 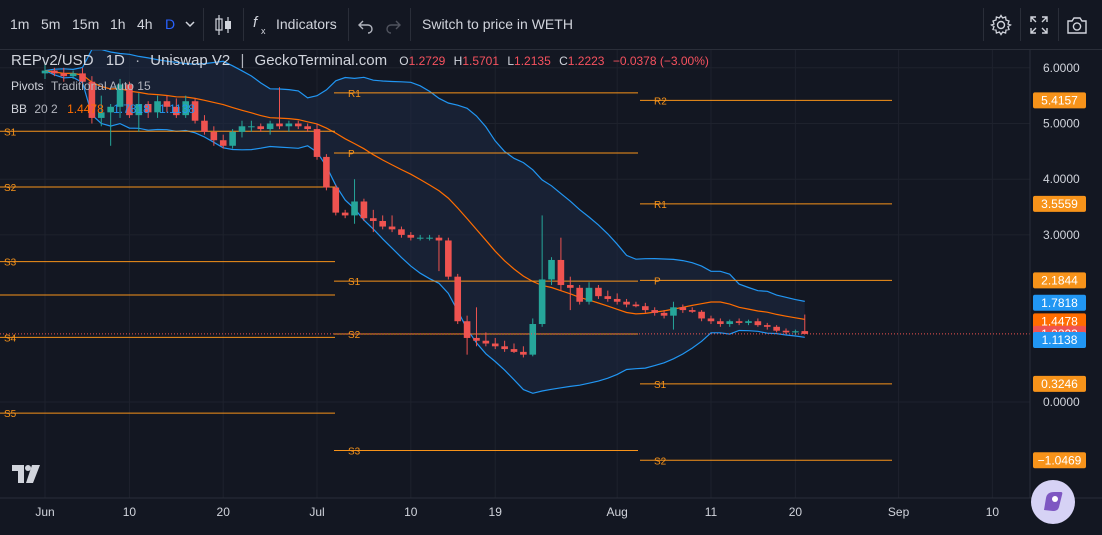 What do you see at coordinates (20, 24) in the screenshot?
I see `timeframe-1m: 1m` at bounding box center [20, 24].